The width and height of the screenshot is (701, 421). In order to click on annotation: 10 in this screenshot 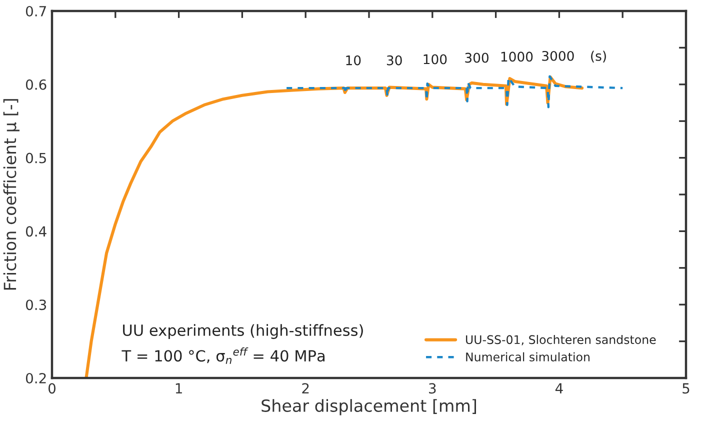, I will do `click(353, 60)`.